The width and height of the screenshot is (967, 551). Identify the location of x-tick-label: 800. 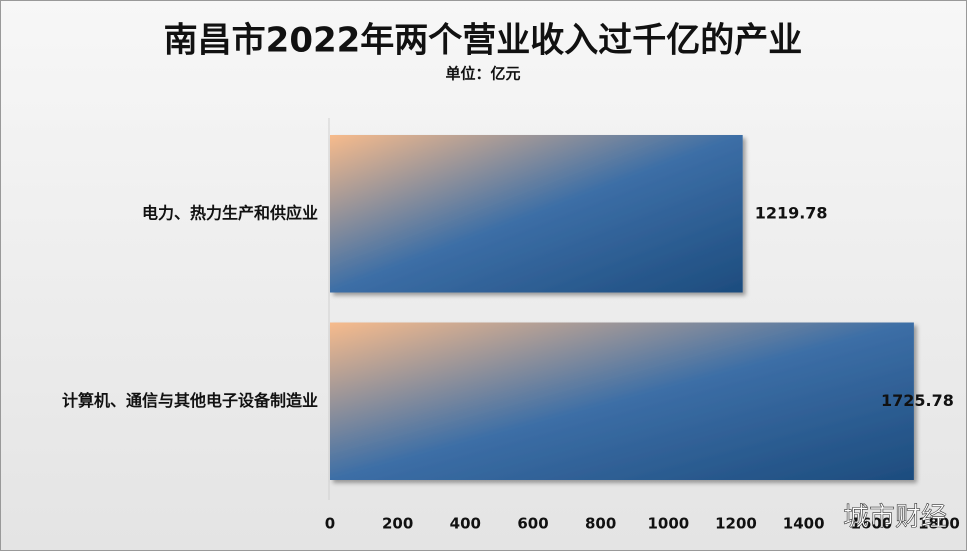
(600, 524).